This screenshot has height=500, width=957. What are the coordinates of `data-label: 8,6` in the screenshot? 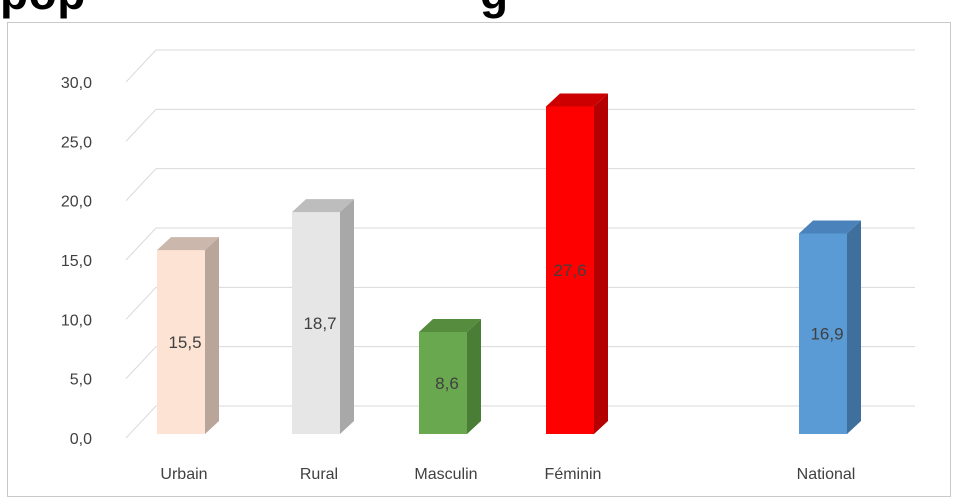 It's located at (447, 383).